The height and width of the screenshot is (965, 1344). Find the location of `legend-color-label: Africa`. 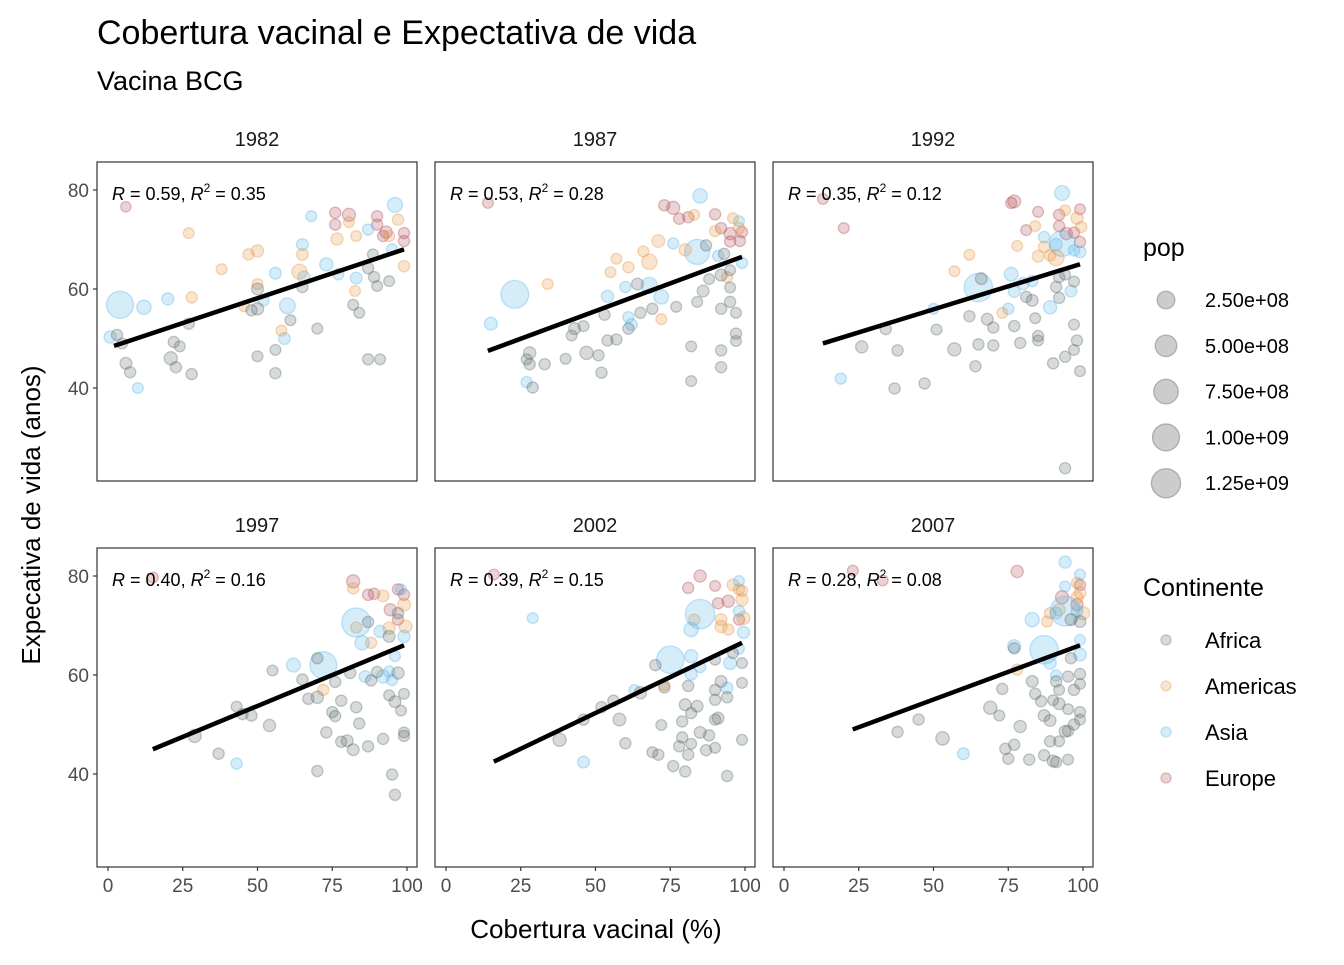

legend-color-label: Africa is located at coordinates (1233, 640).